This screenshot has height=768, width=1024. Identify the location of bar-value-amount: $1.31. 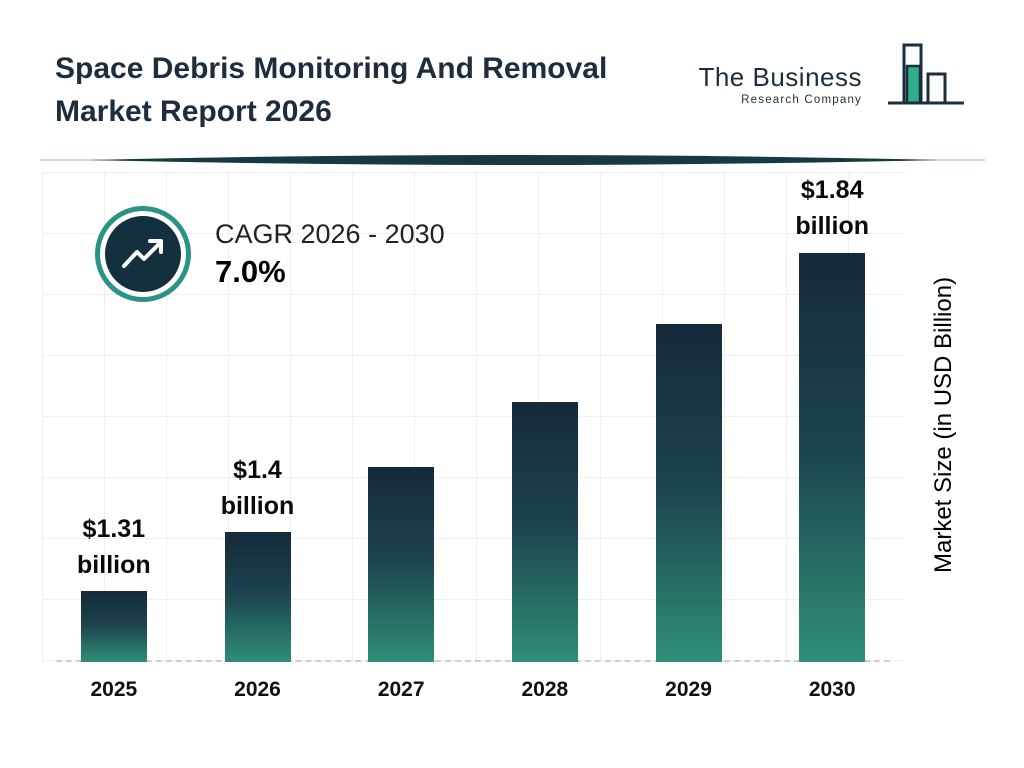
(114, 528).